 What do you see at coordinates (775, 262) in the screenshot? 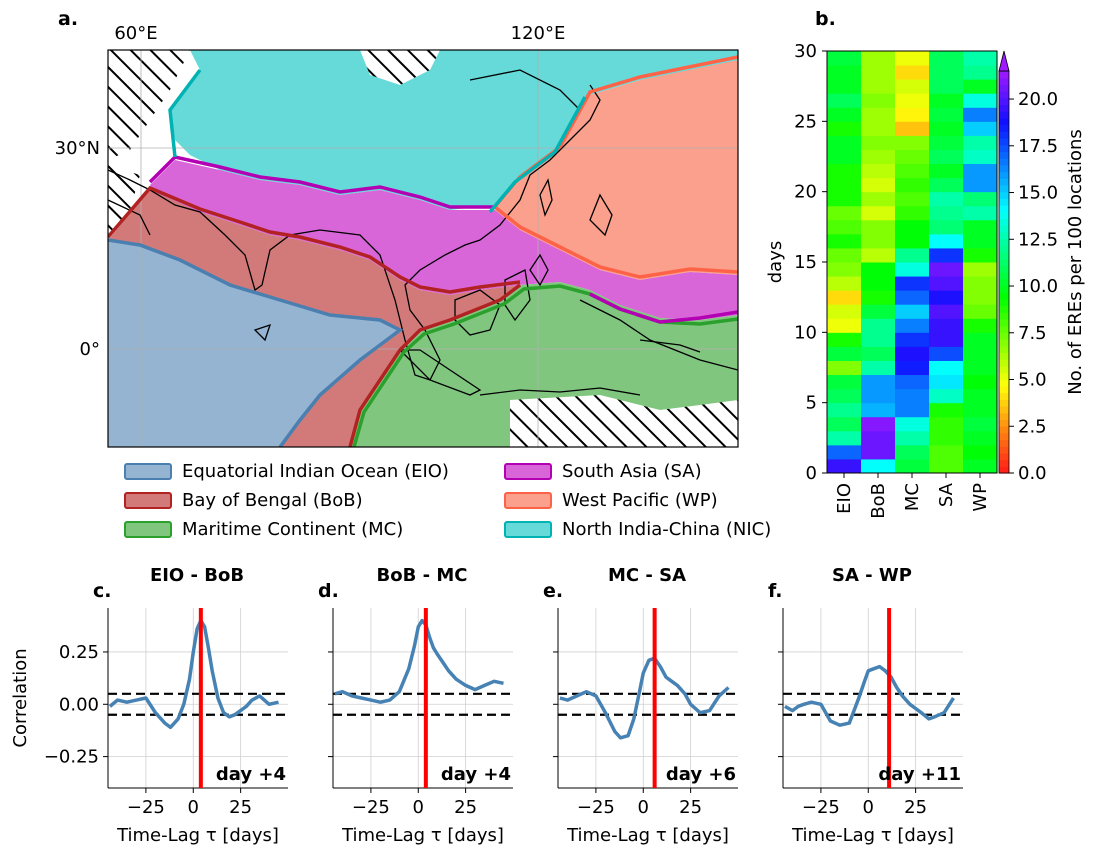
I see `heatmap-y-label: days` at bounding box center [775, 262].